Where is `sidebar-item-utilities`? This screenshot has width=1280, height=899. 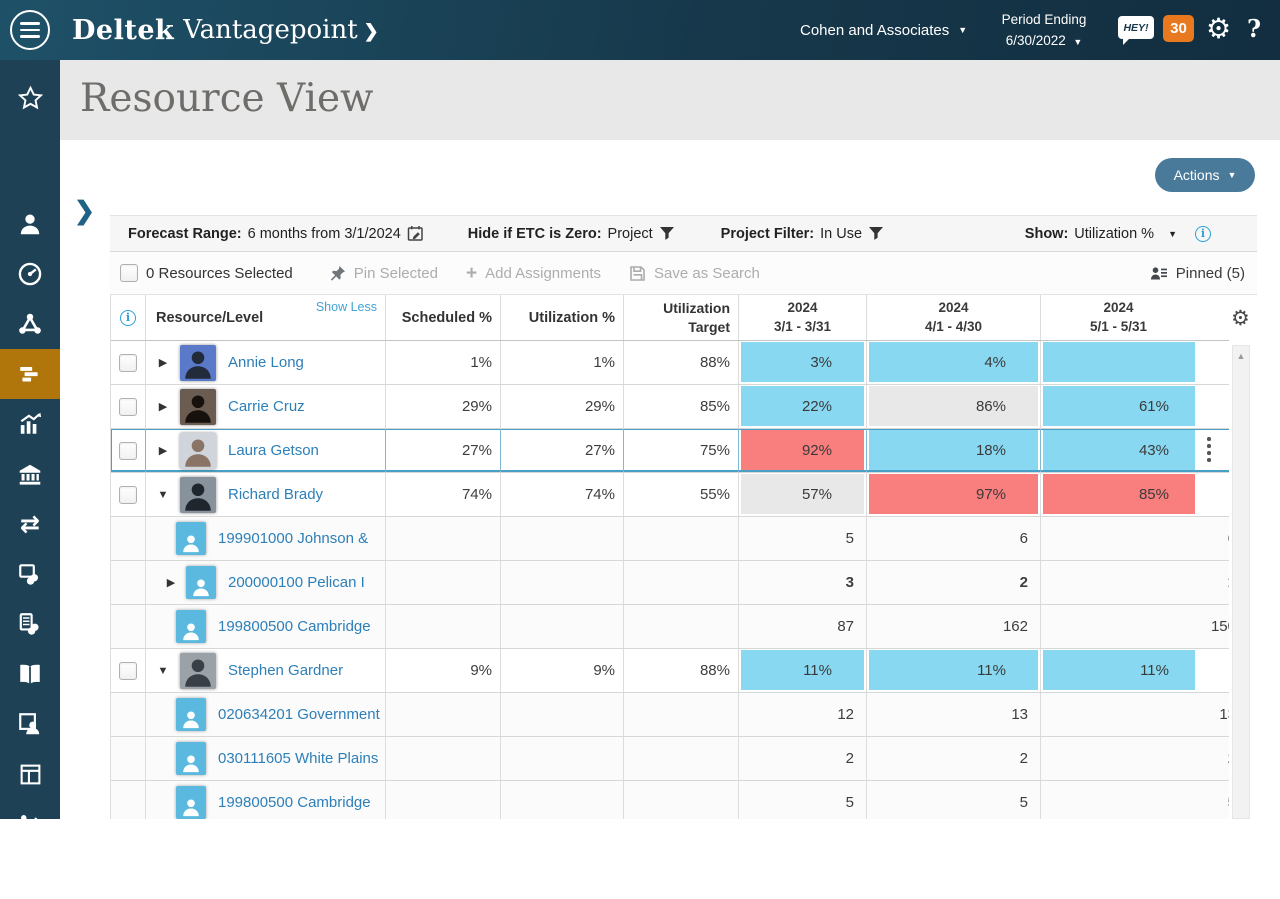
sidebar-item-utilities is located at coordinates (30, 824).